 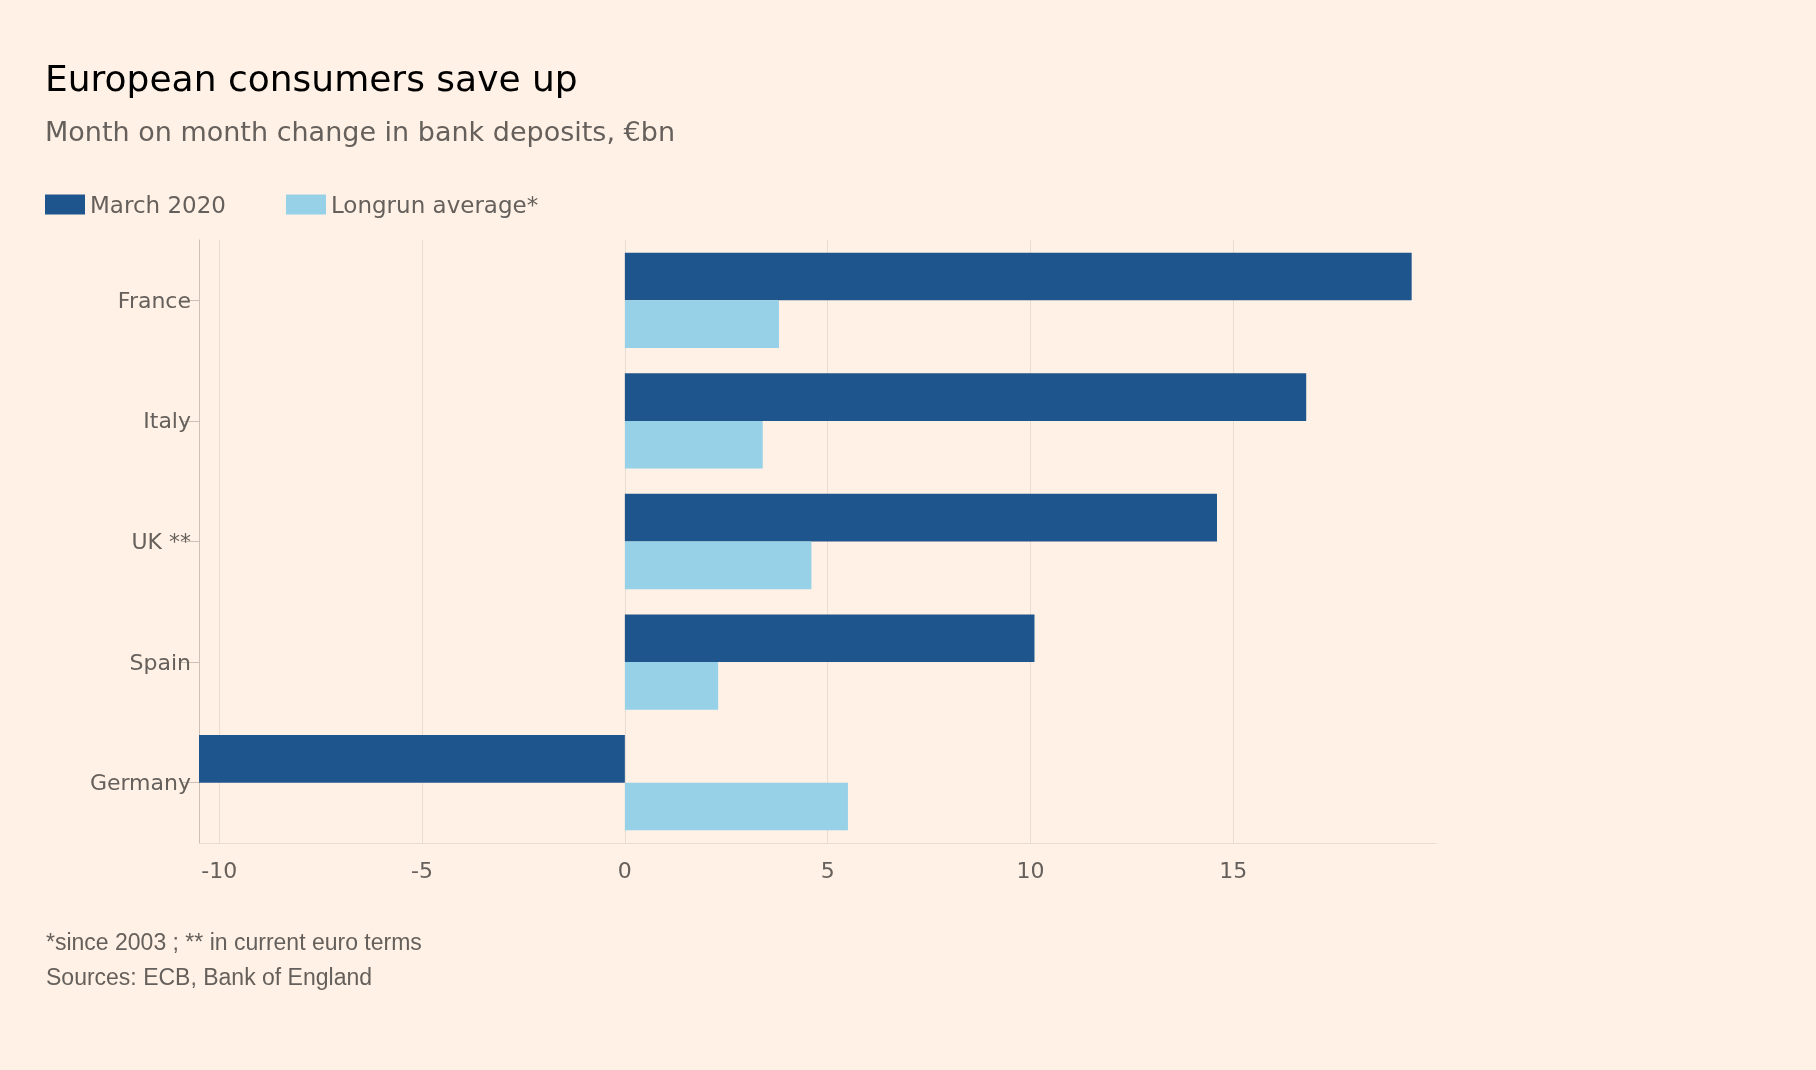 What do you see at coordinates (1233, 870) in the screenshot?
I see `x-tick-label: 15` at bounding box center [1233, 870].